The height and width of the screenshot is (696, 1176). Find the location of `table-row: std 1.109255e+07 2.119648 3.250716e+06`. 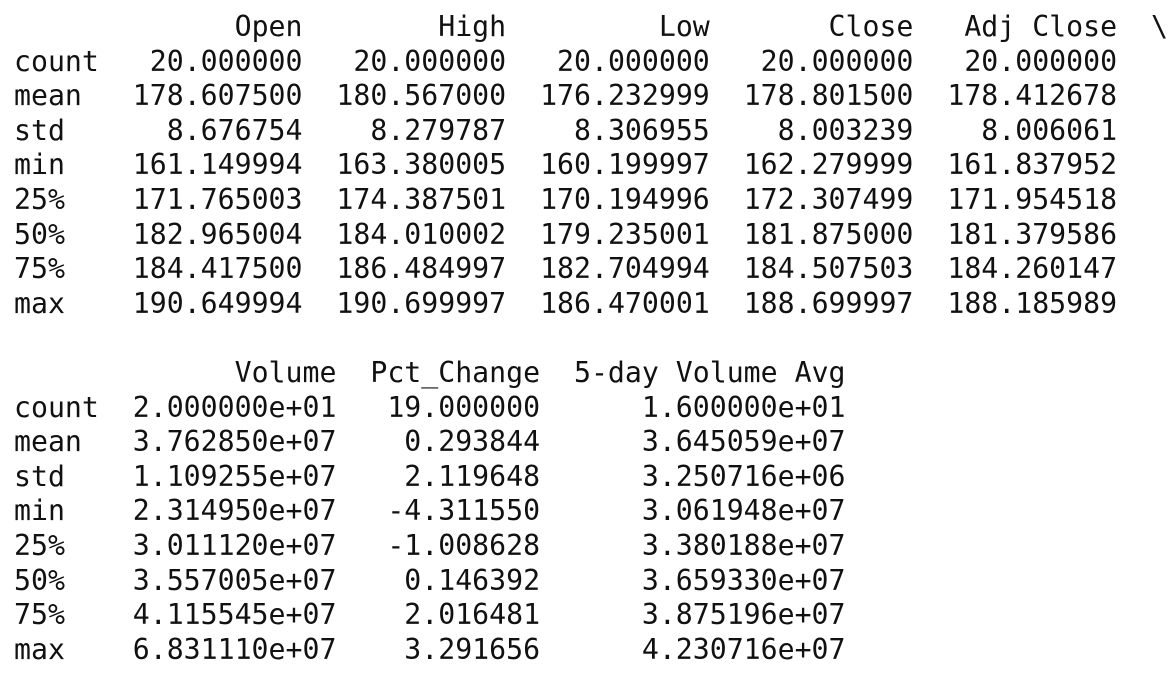

table-row: std 1.109255e+07 2.119648 3.250716e+06 is located at coordinates (591, 477).